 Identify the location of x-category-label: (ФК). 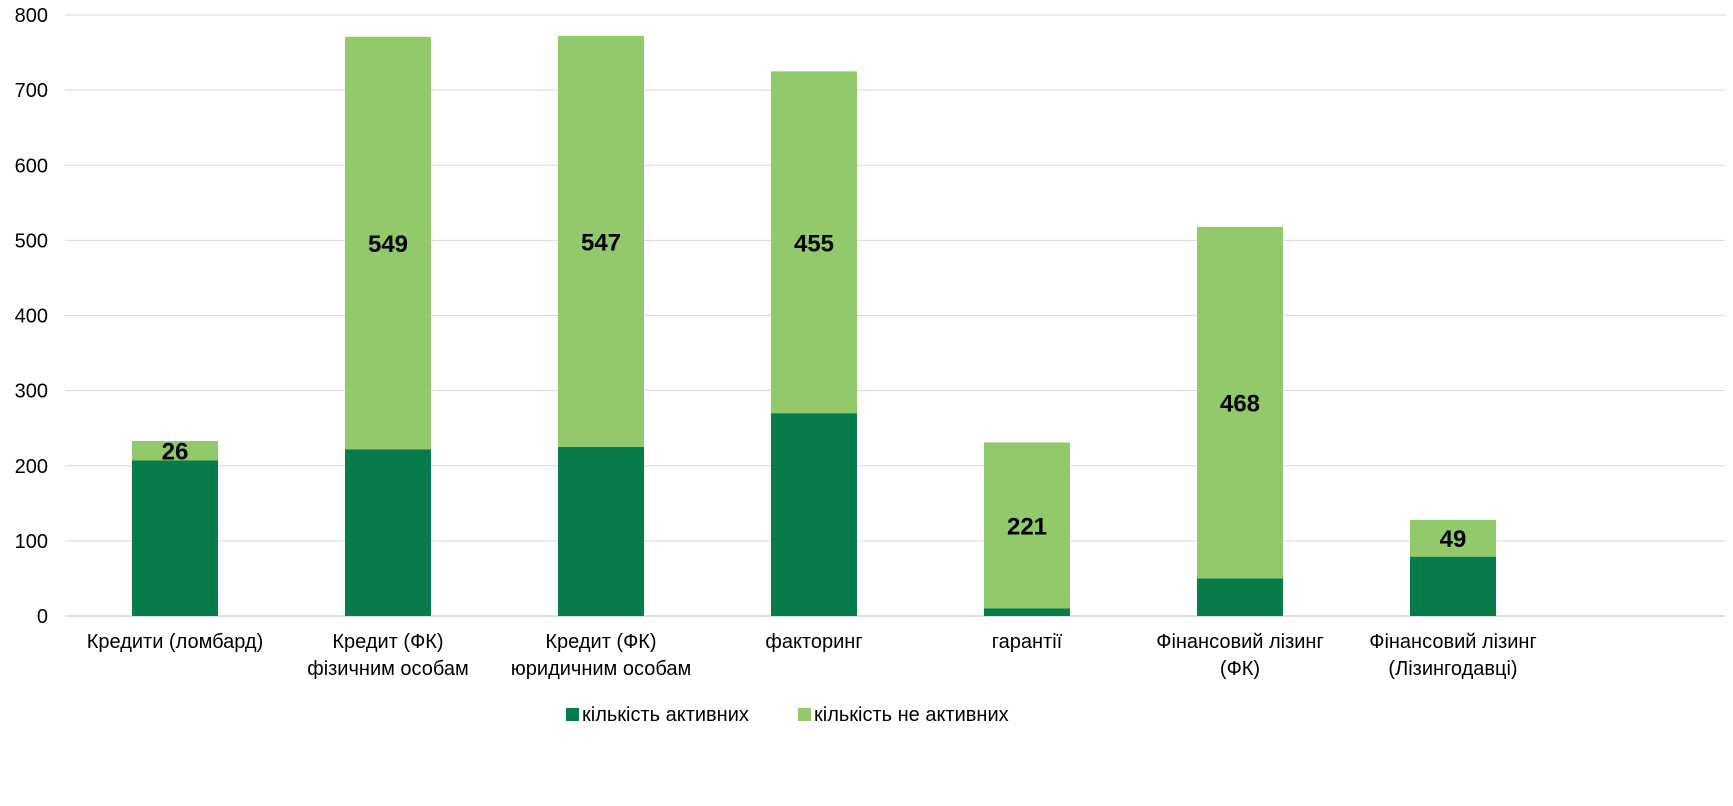
(1240, 669).